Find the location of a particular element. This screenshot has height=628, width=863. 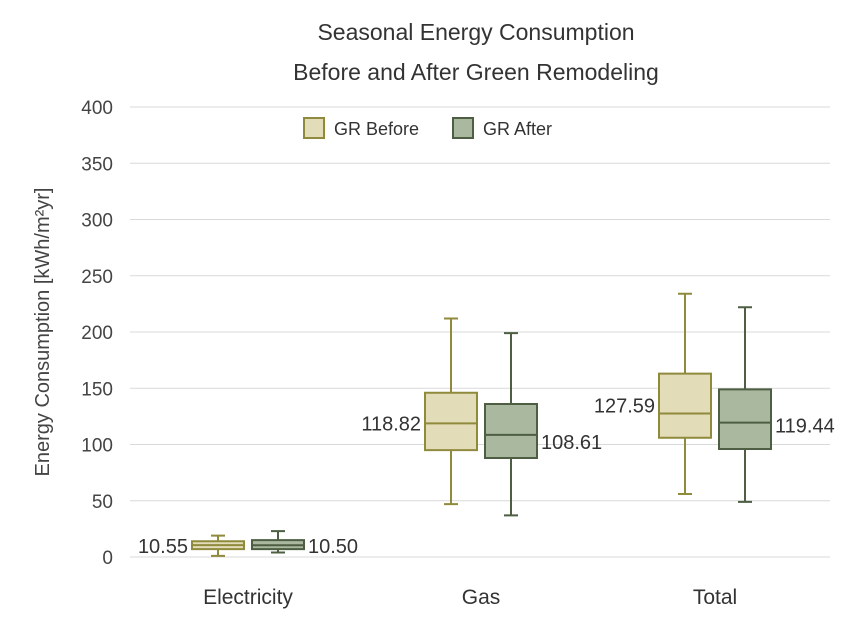

y-tick-label: 100 is located at coordinates (97, 446).